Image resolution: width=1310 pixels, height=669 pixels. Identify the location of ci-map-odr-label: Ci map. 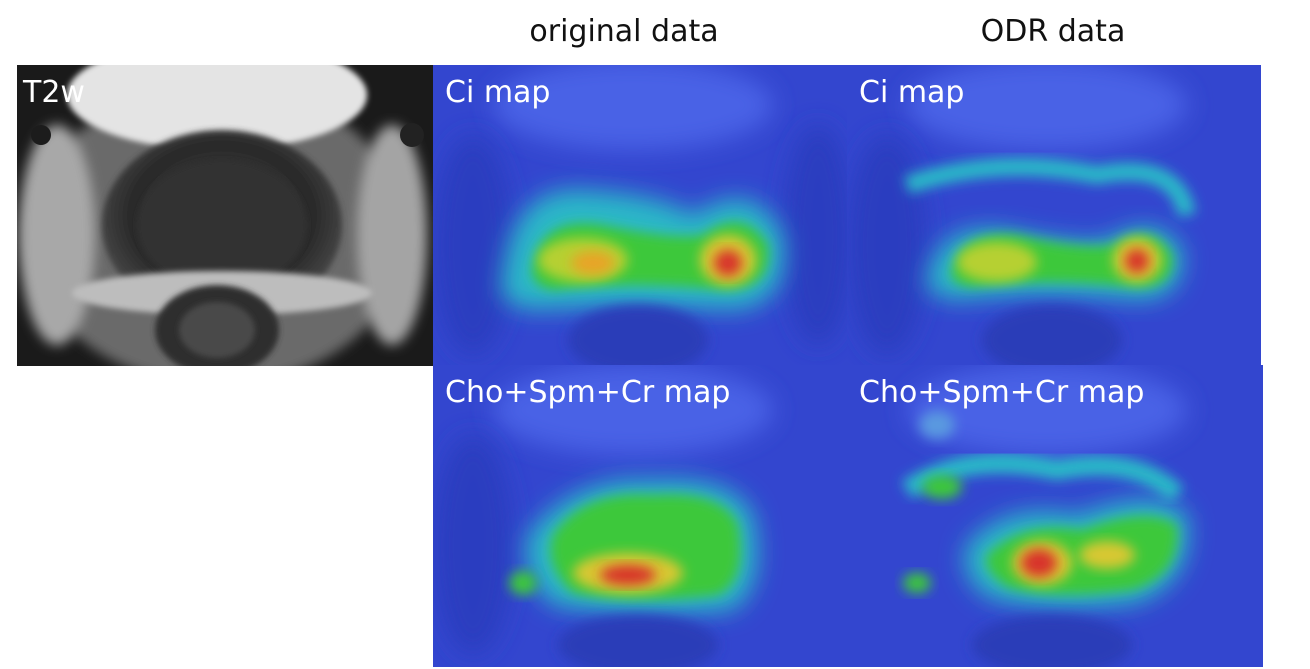
(912, 92).